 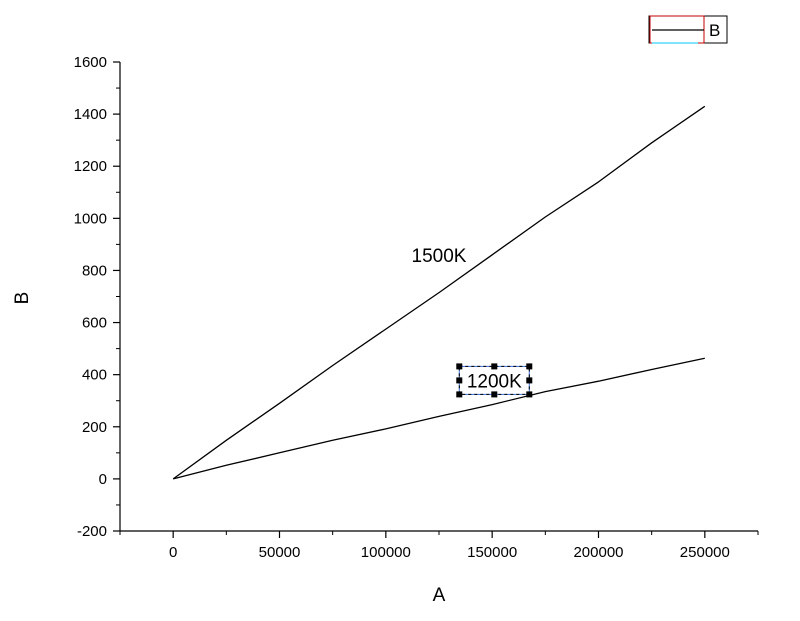 I want to click on x-tick-label: 0, so click(x=173, y=552).